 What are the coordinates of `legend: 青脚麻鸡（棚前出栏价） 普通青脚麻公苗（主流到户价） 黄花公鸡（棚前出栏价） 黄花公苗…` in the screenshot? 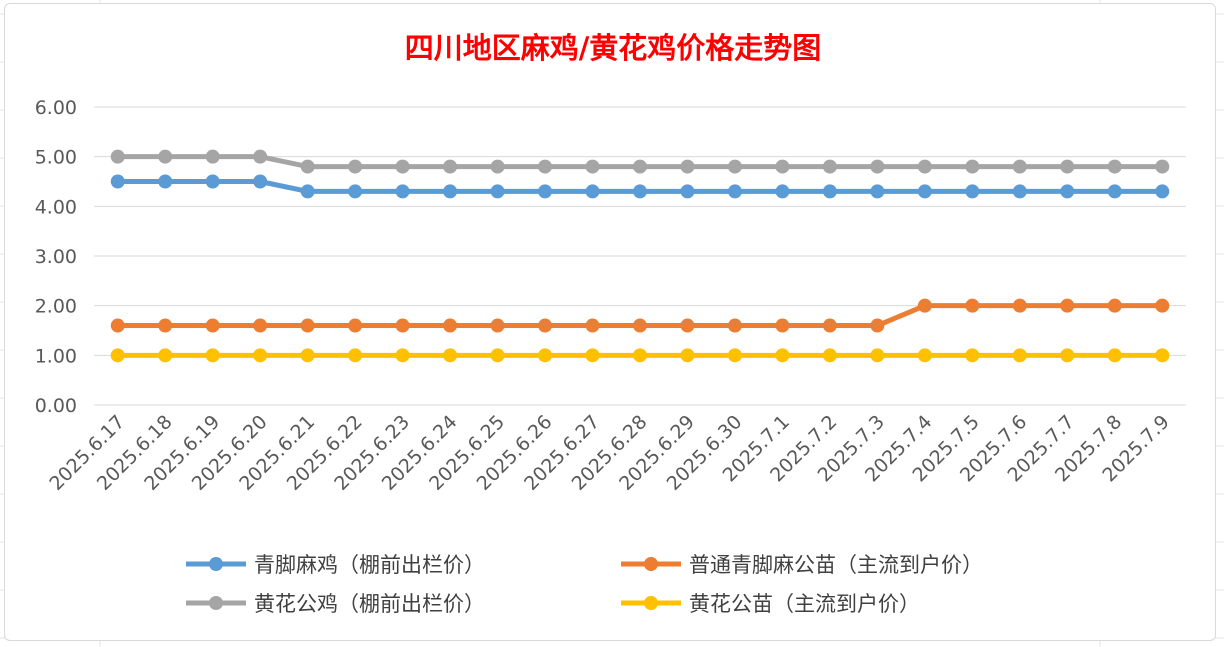 It's located at (584, 584).